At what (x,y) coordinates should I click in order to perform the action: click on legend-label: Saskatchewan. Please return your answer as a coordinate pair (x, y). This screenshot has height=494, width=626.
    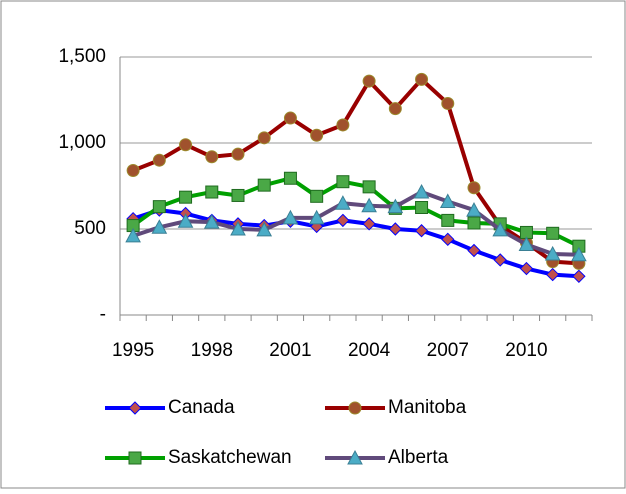
    Looking at the image, I should click on (230, 457).